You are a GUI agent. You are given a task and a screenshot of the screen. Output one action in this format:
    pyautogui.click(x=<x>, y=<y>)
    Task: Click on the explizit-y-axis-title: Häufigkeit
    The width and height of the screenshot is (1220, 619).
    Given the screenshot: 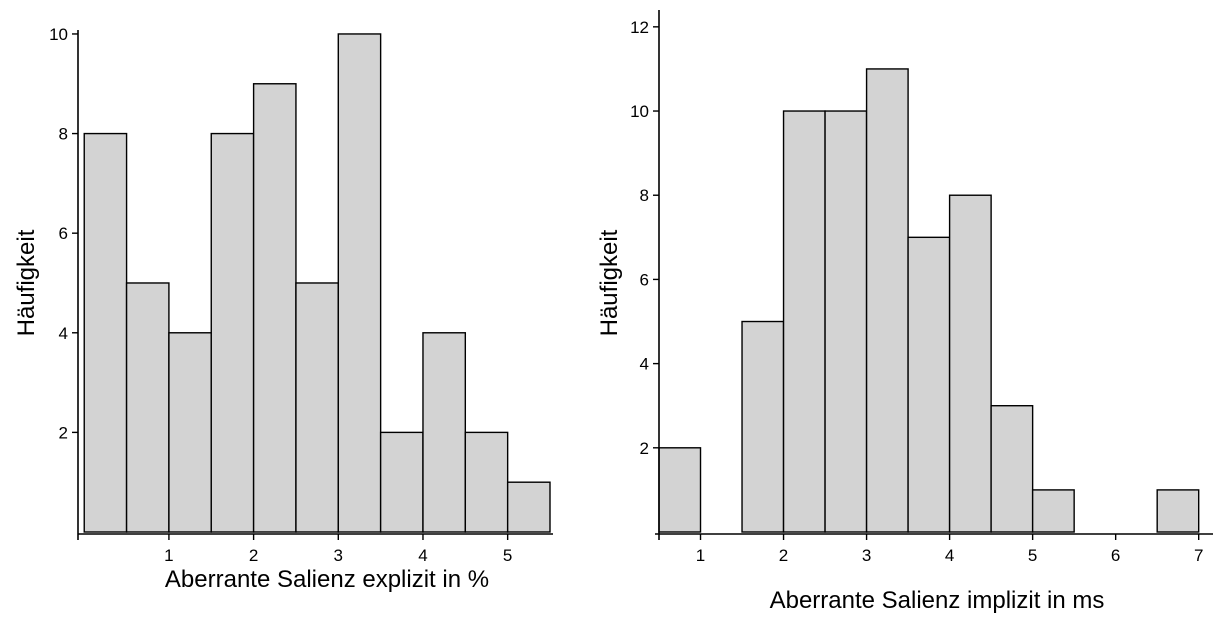 What is the action you would take?
    pyautogui.click(x=26, y=282)
    